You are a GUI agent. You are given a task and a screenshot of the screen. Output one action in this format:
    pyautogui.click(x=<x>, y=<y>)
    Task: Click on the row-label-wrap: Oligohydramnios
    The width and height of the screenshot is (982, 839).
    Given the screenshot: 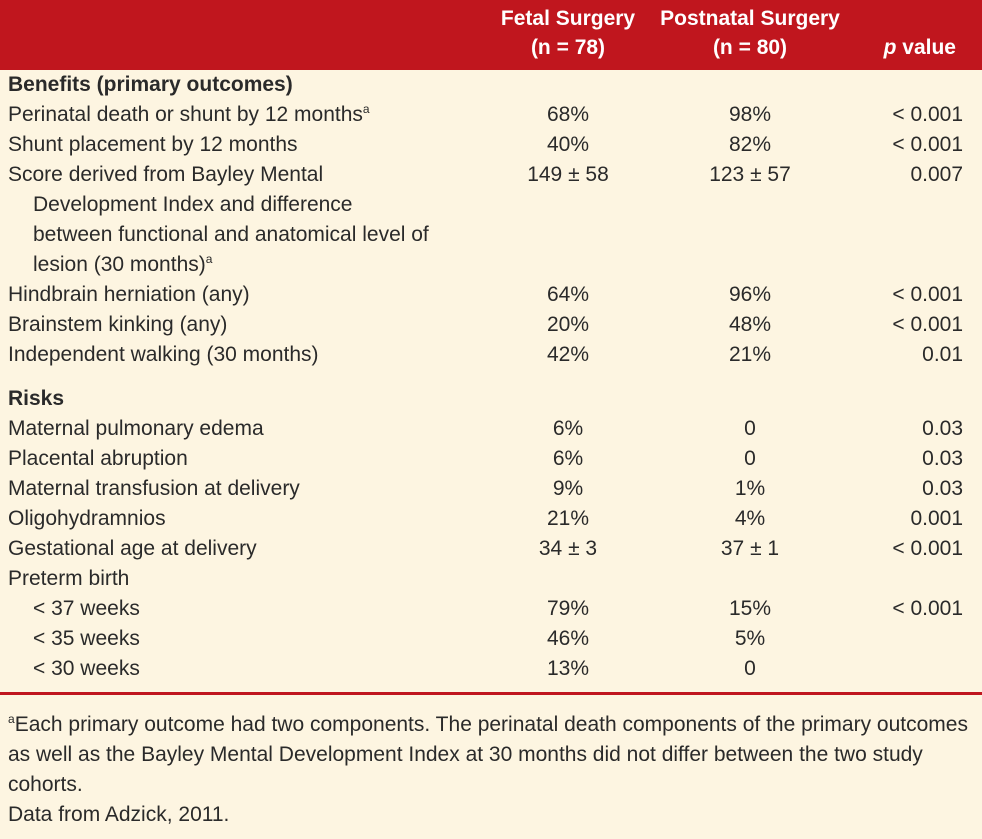 What is the action you would take?
    pyautogui.click(x=87, y=518)
    